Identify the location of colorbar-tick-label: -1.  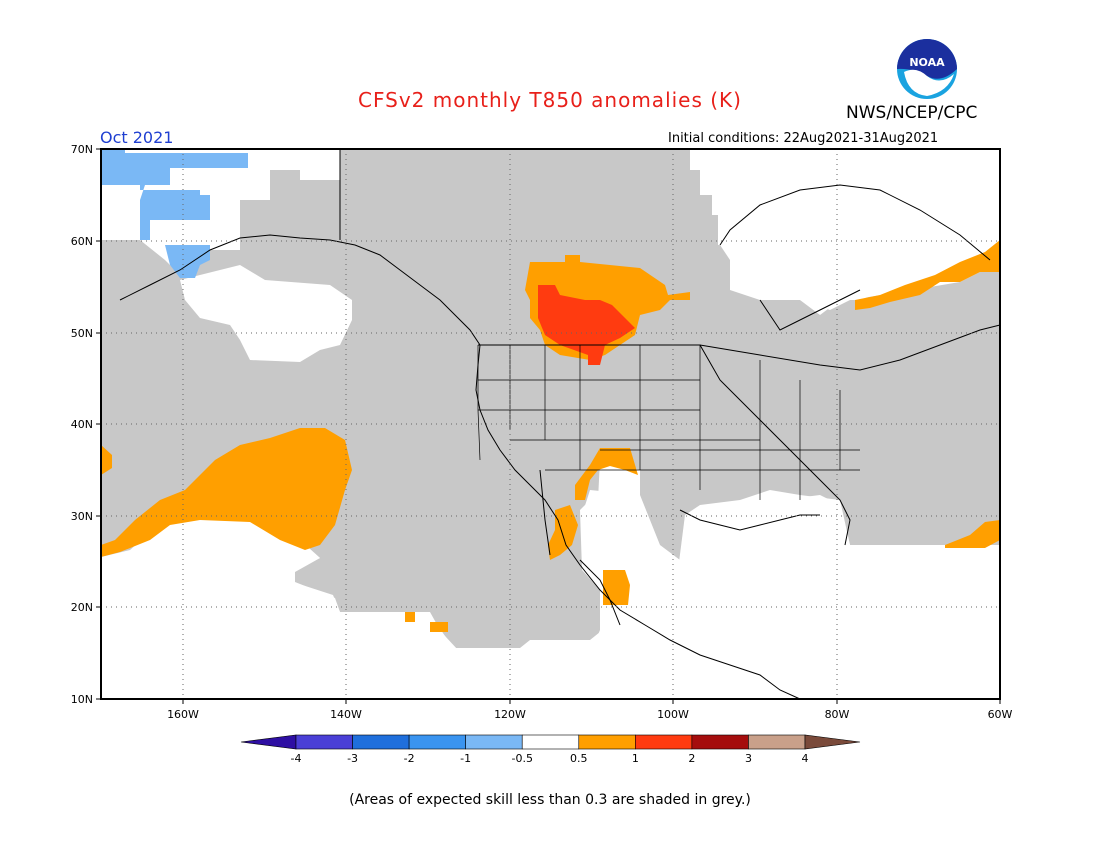
(465, 758).